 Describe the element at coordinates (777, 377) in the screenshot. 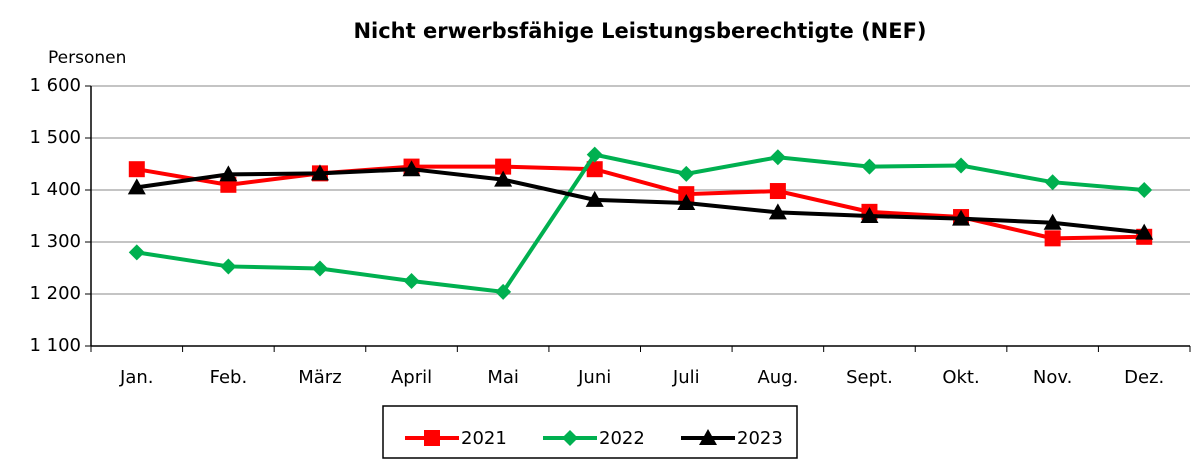

I see `x-tick-label: Aug.` at that location.